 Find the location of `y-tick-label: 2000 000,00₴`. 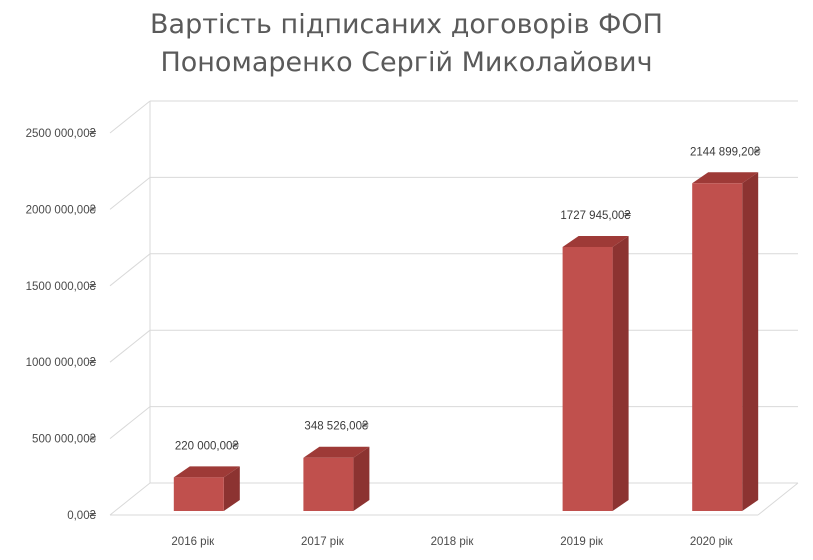

y-tick-label: 2000 000,00₴ is located at coordinates (61, 210).